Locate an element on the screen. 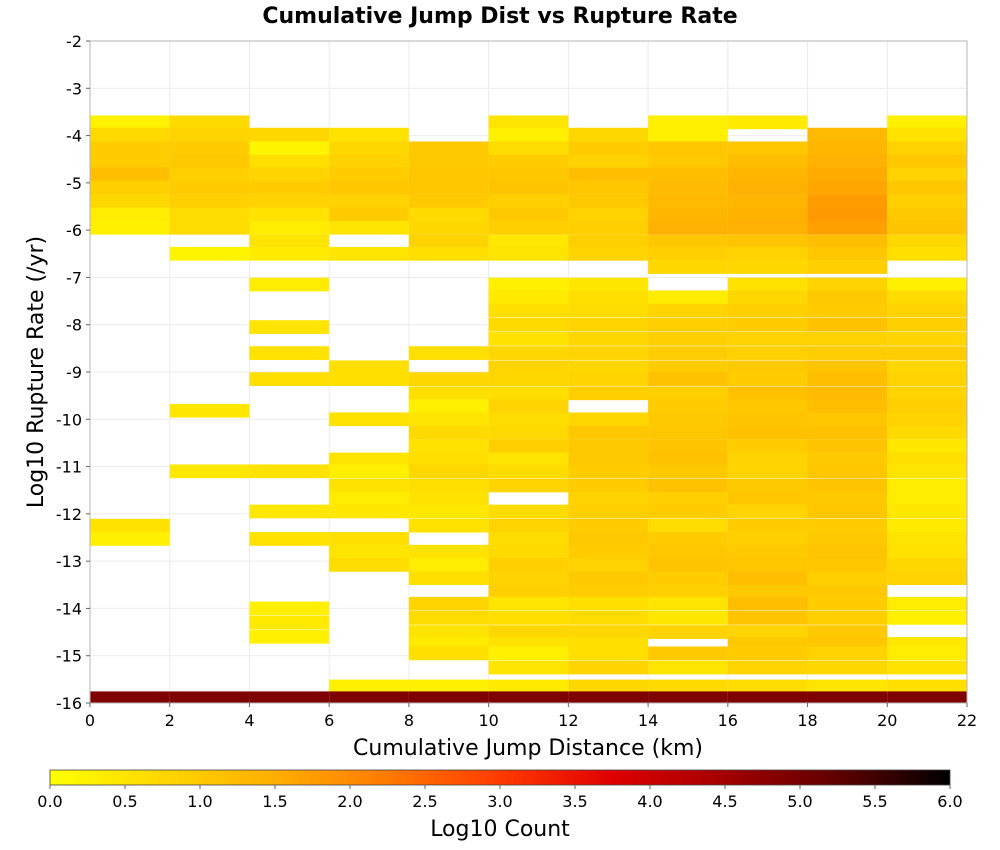 The image size is (1000, 850). colorbar-tick-label: 0.5 is located at coordinates (124, 801).